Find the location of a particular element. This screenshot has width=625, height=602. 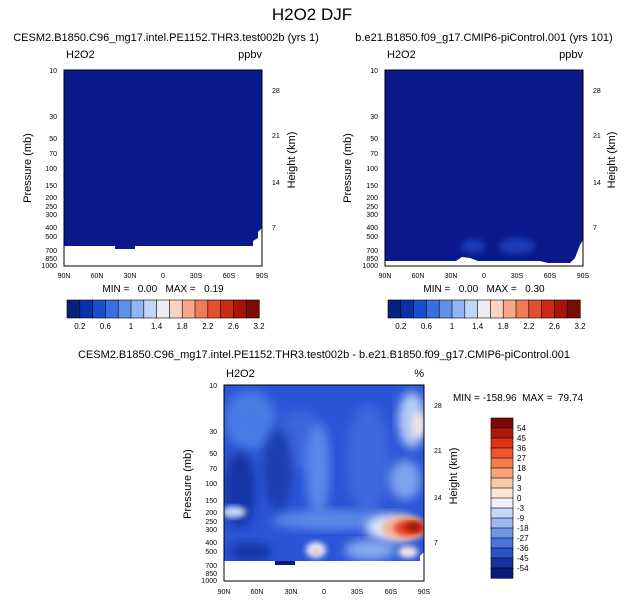

panel-diff-field is located at coordinates (324, 483).